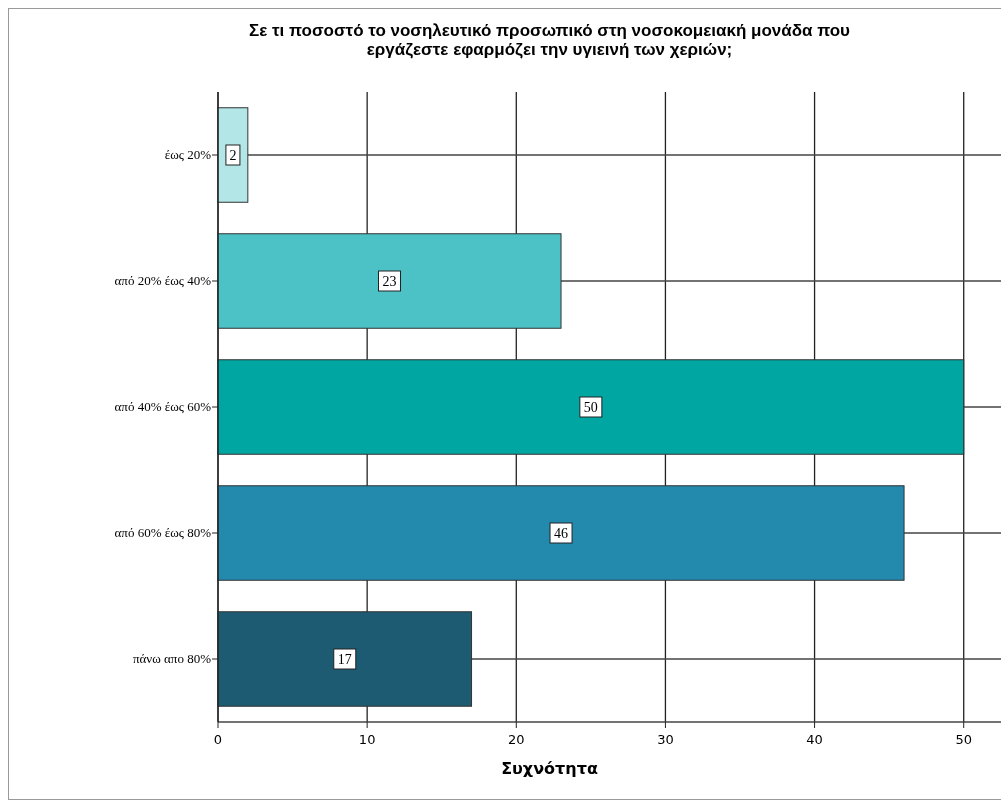 Image resolution: width=1001 pixels, height=808 pixels. I want to click on x-tick-label: 10, so click(367, 739).